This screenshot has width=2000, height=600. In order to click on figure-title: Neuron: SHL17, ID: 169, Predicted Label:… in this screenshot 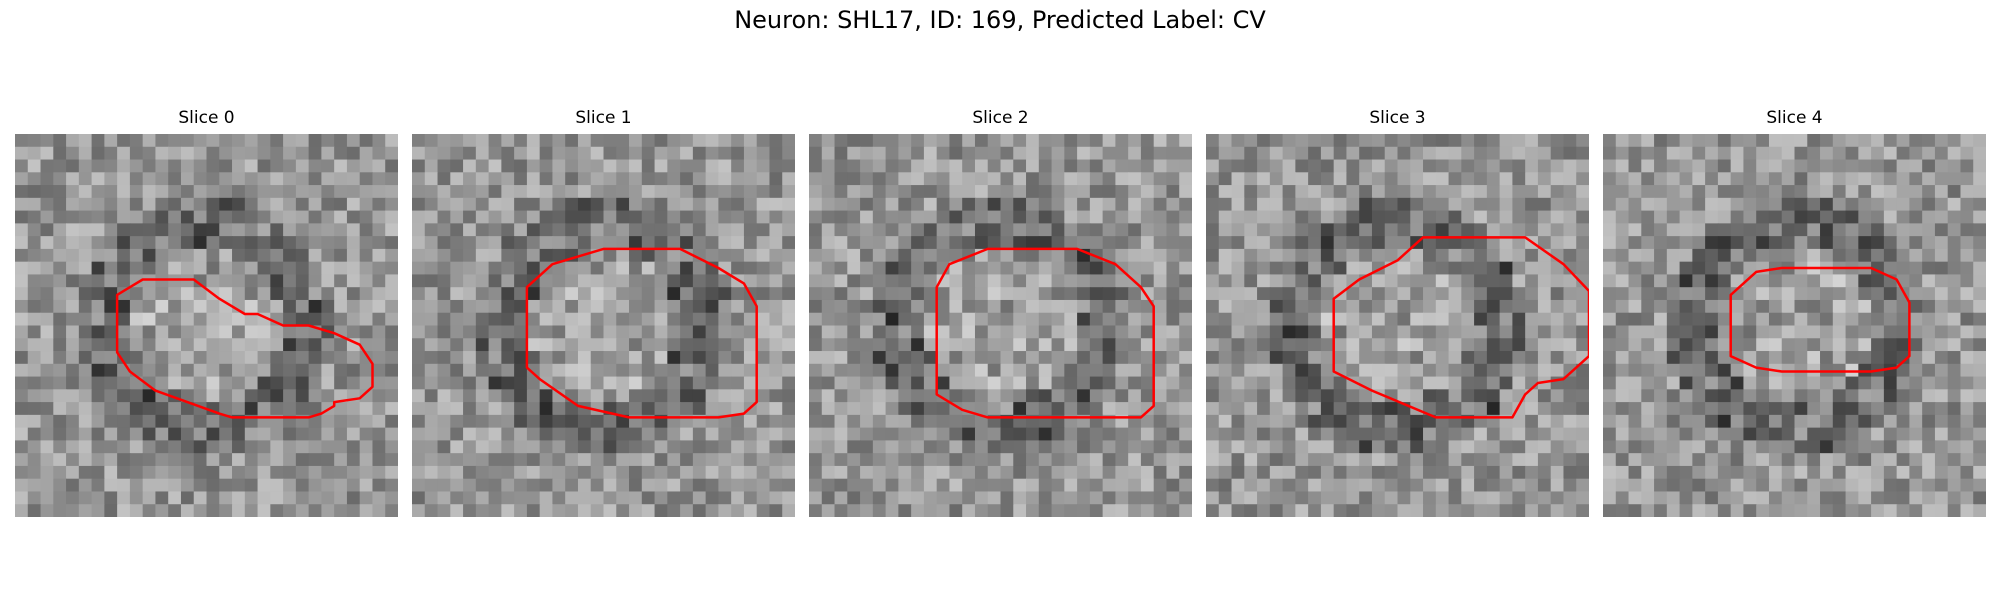, I will do `click(1000, 20)`.